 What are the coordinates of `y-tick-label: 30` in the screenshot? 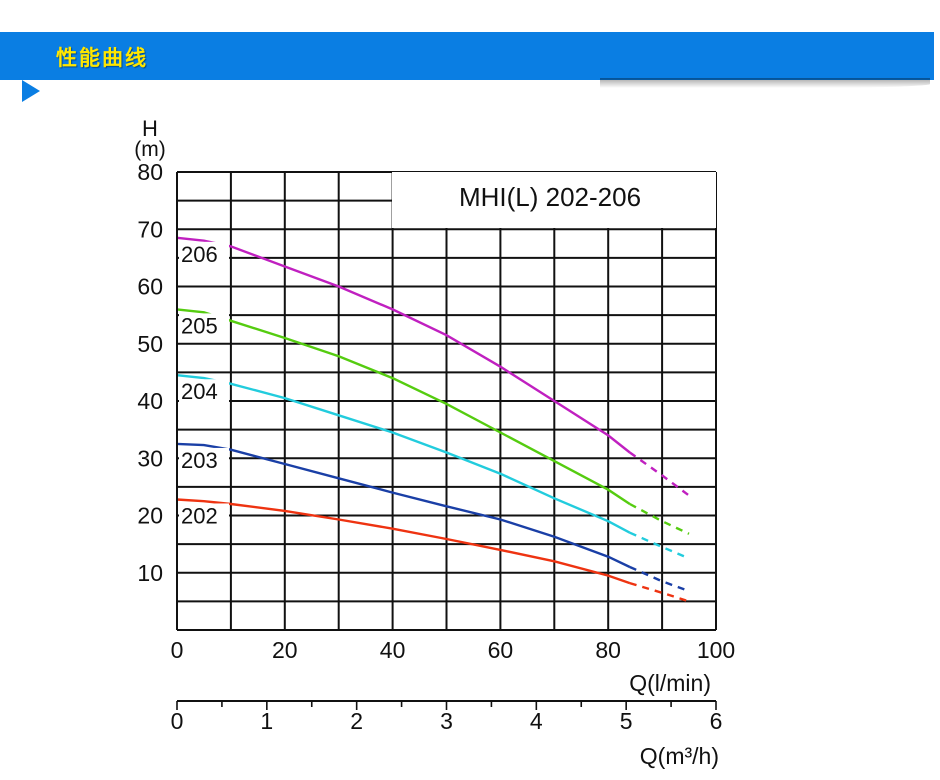 It's located at (150, 458).